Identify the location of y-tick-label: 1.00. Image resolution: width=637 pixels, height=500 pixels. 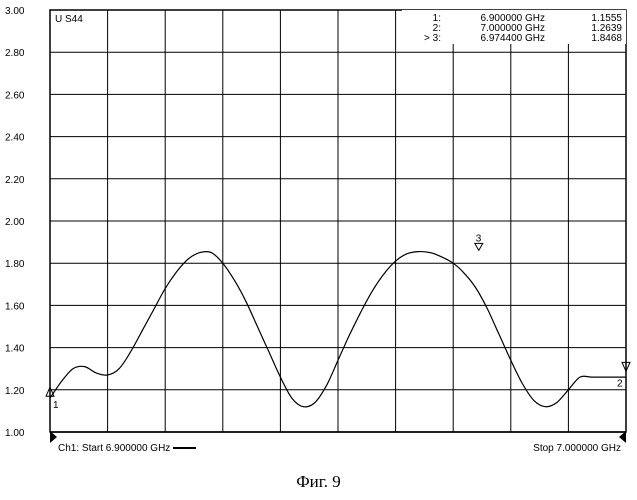
(15, 433).